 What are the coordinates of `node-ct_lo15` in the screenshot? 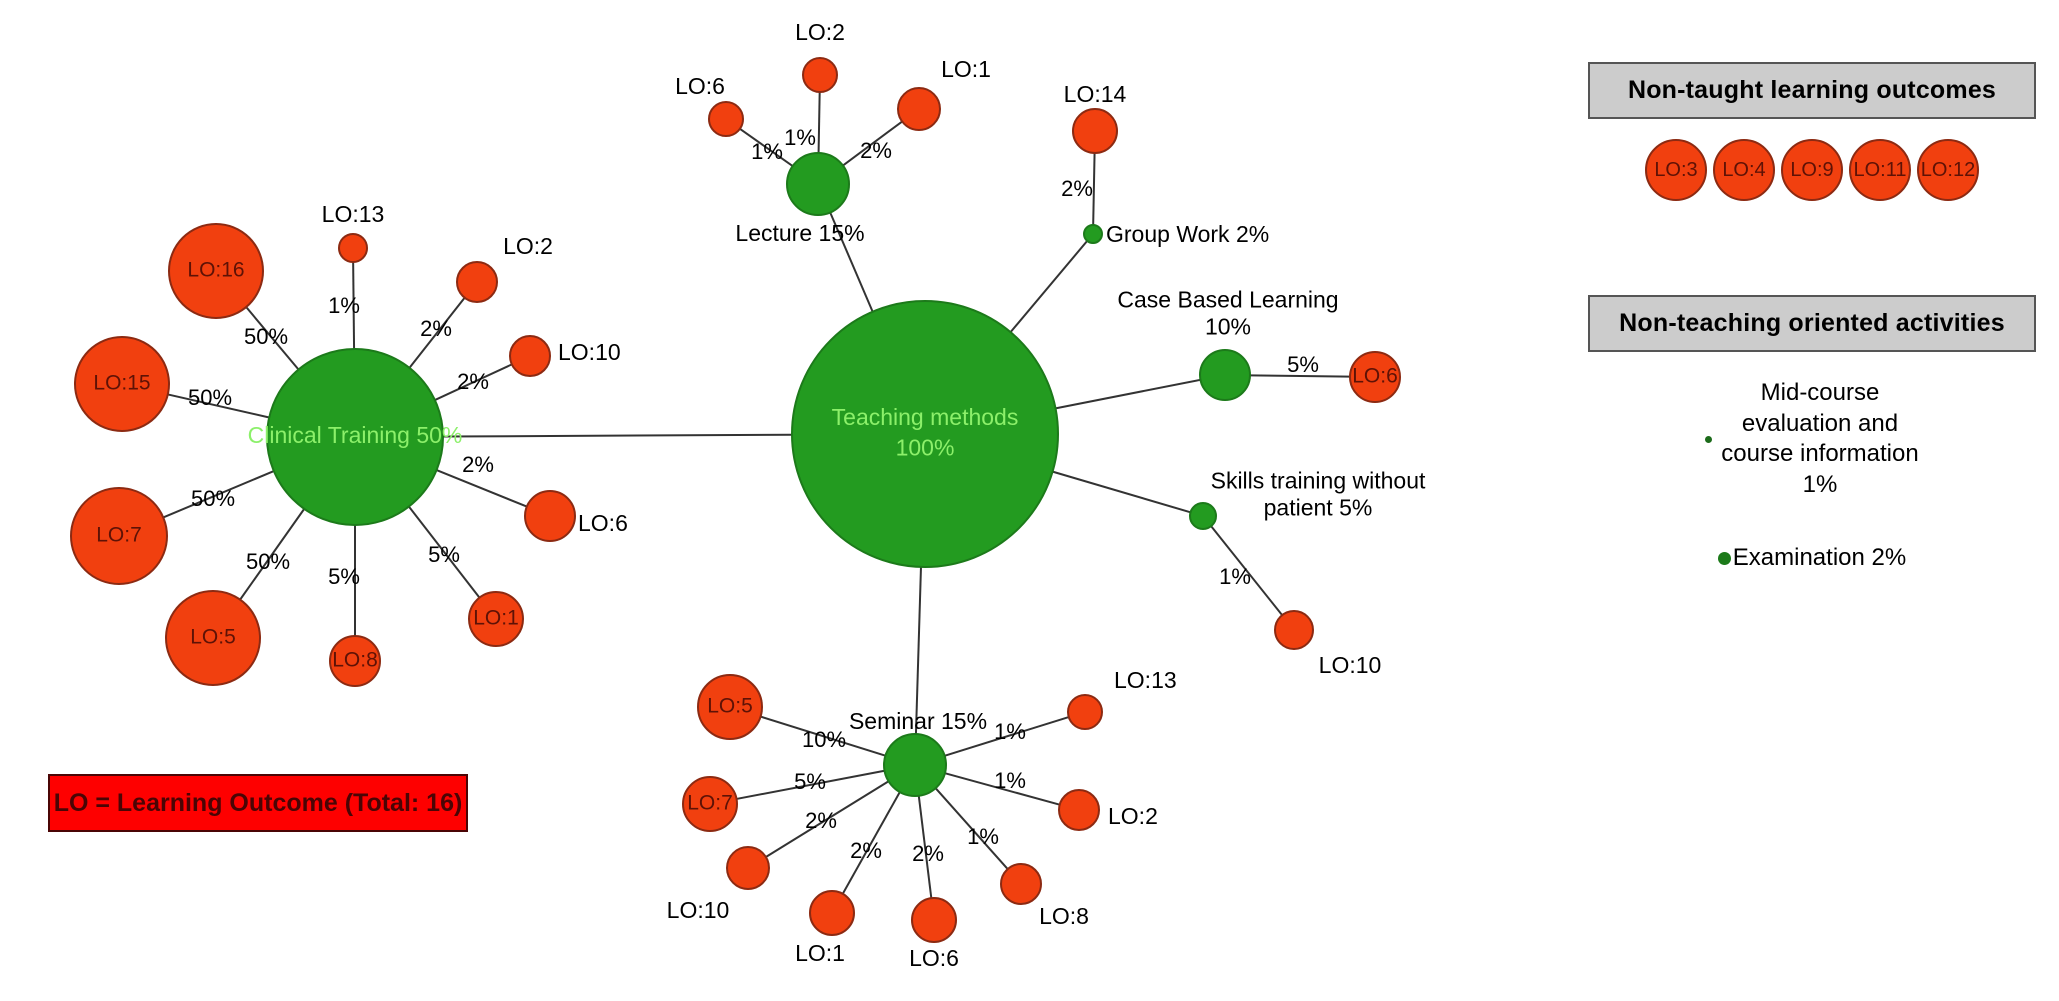 It's located at (122, 384).